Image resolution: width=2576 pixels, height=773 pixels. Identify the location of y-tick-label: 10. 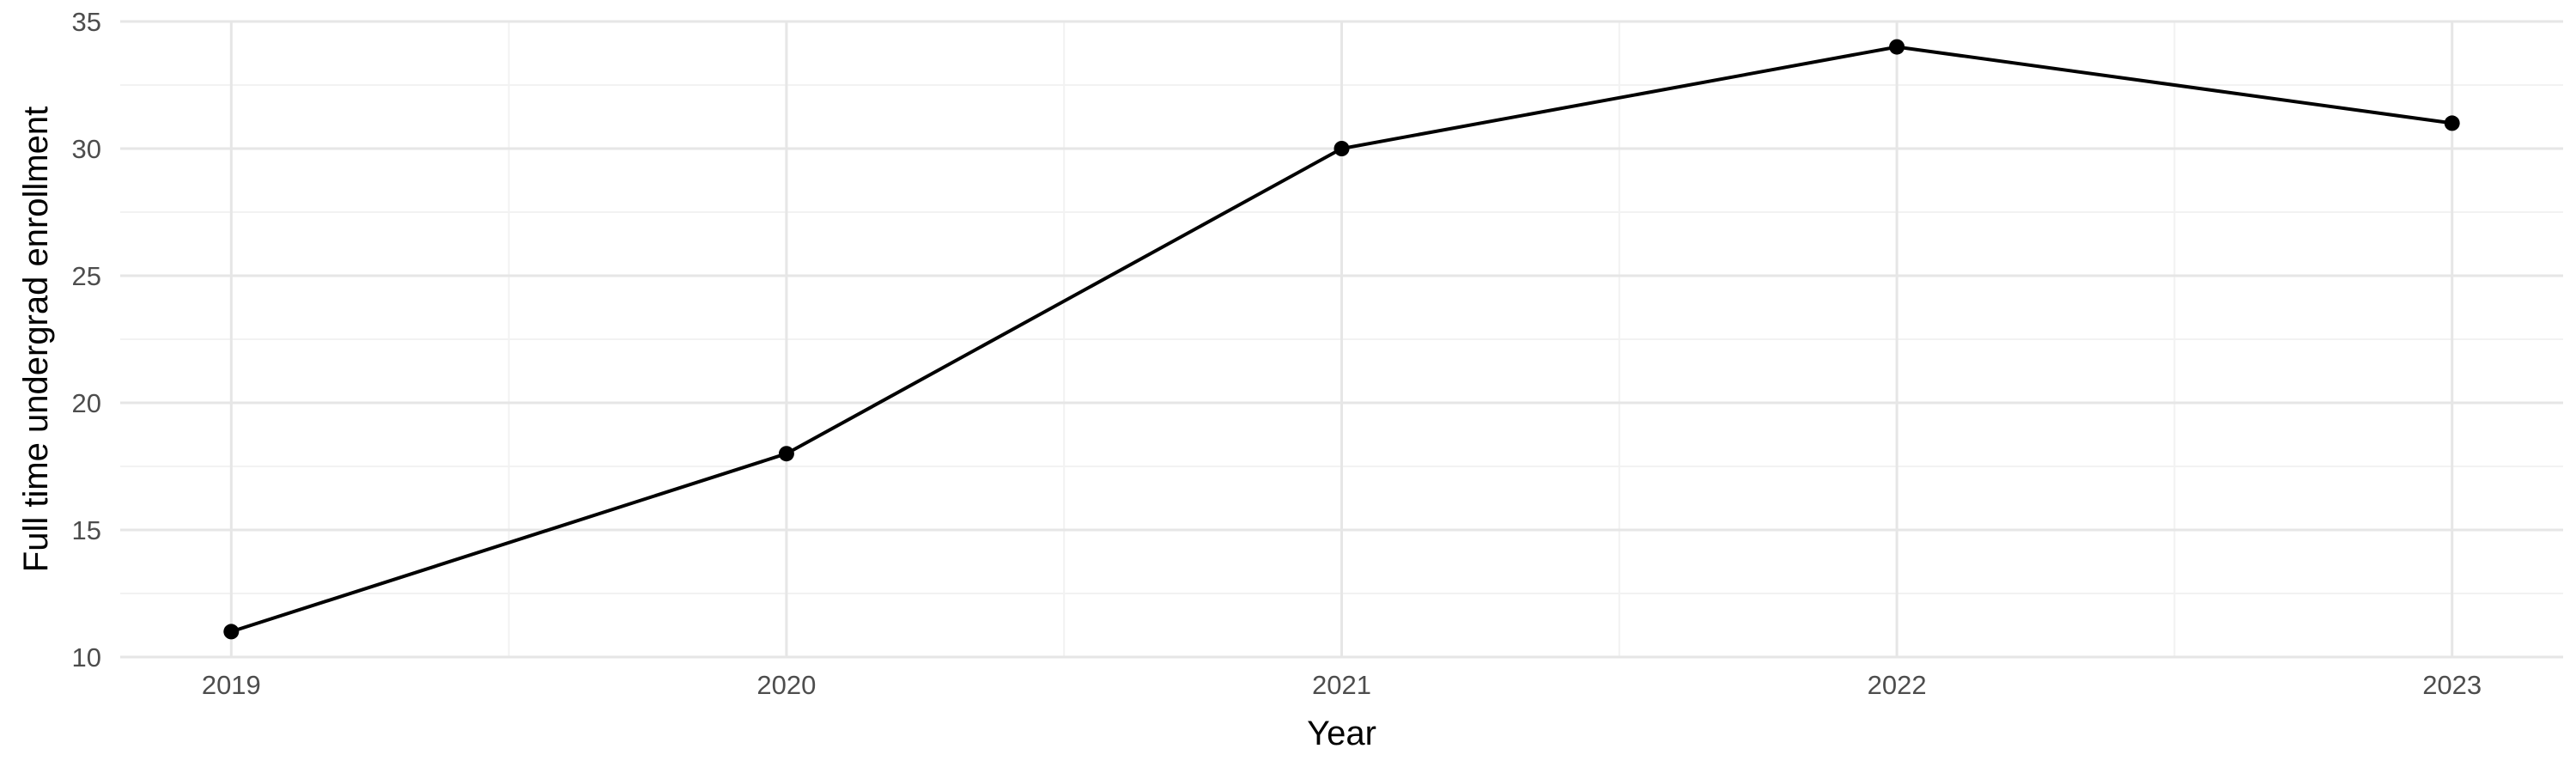
(86, 657).